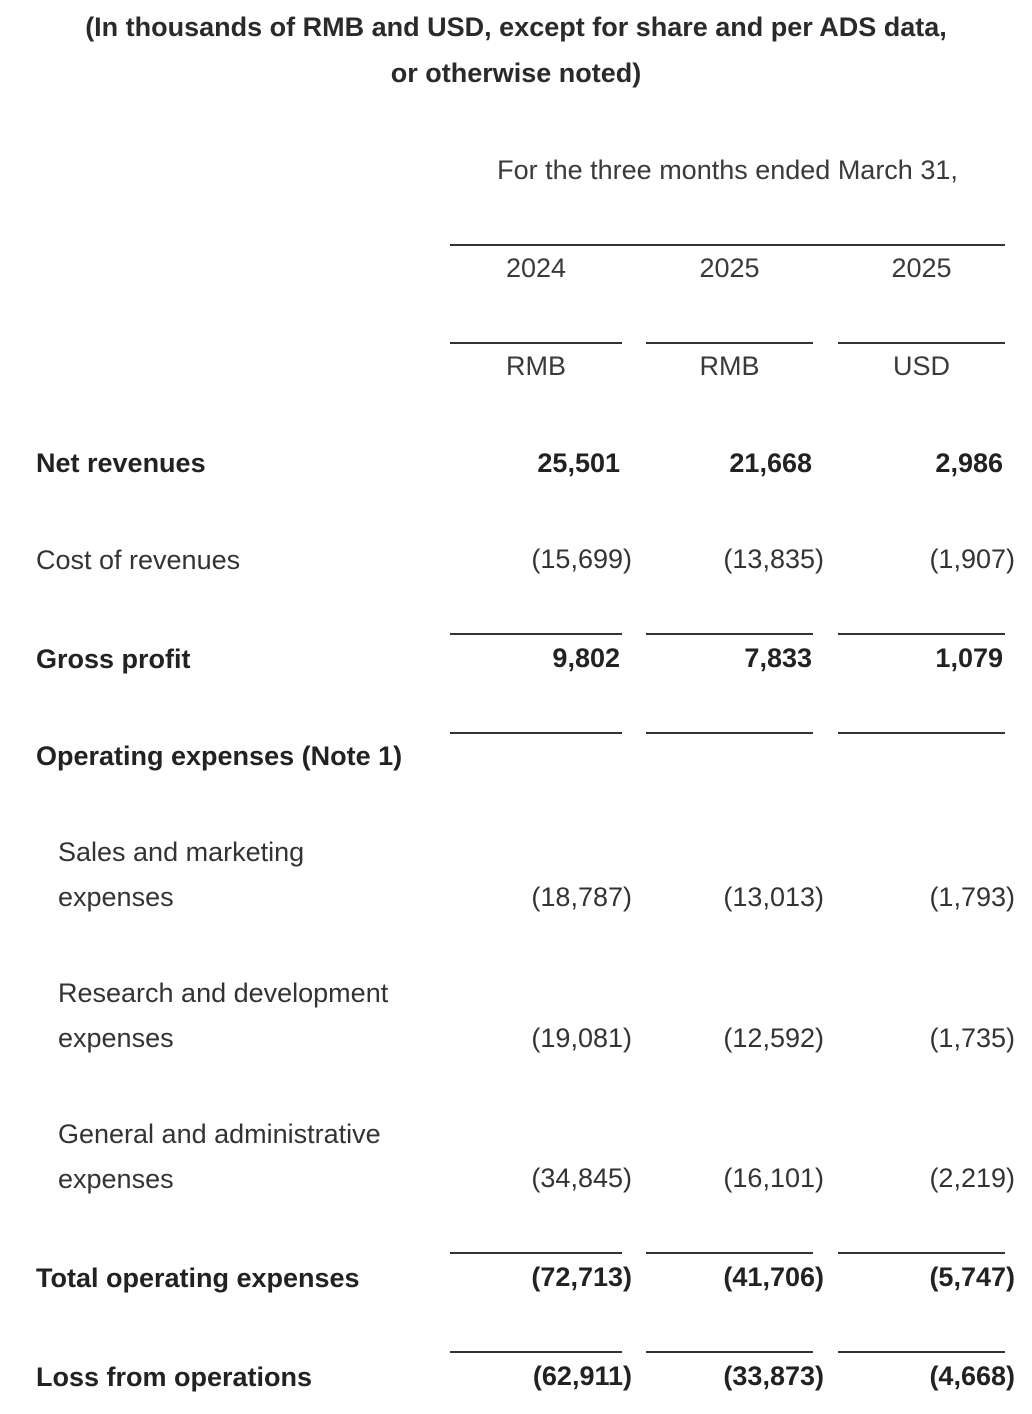  I want to click on loss-ops-topline-col2, so click(729, 1352).